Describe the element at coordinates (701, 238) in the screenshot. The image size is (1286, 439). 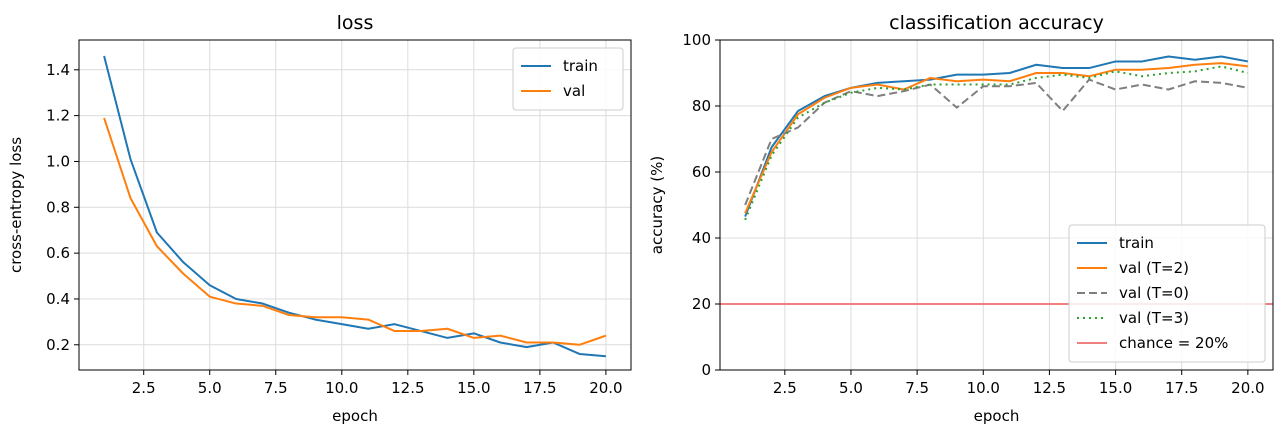
I see `chart1.y-tick-label: 40` at that location.